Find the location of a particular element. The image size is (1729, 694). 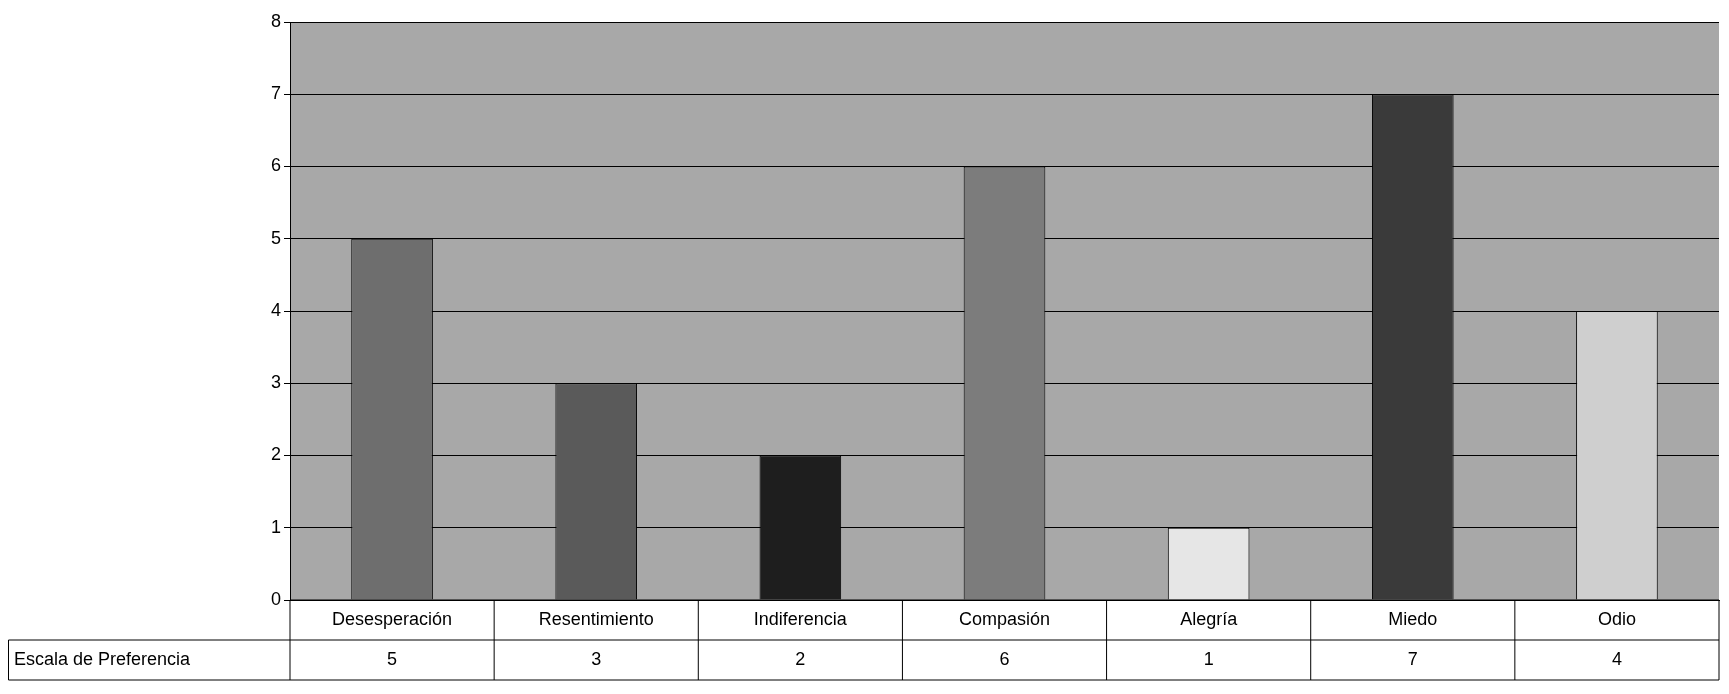

data-label: 4 is located at coordinates (1616, 658).